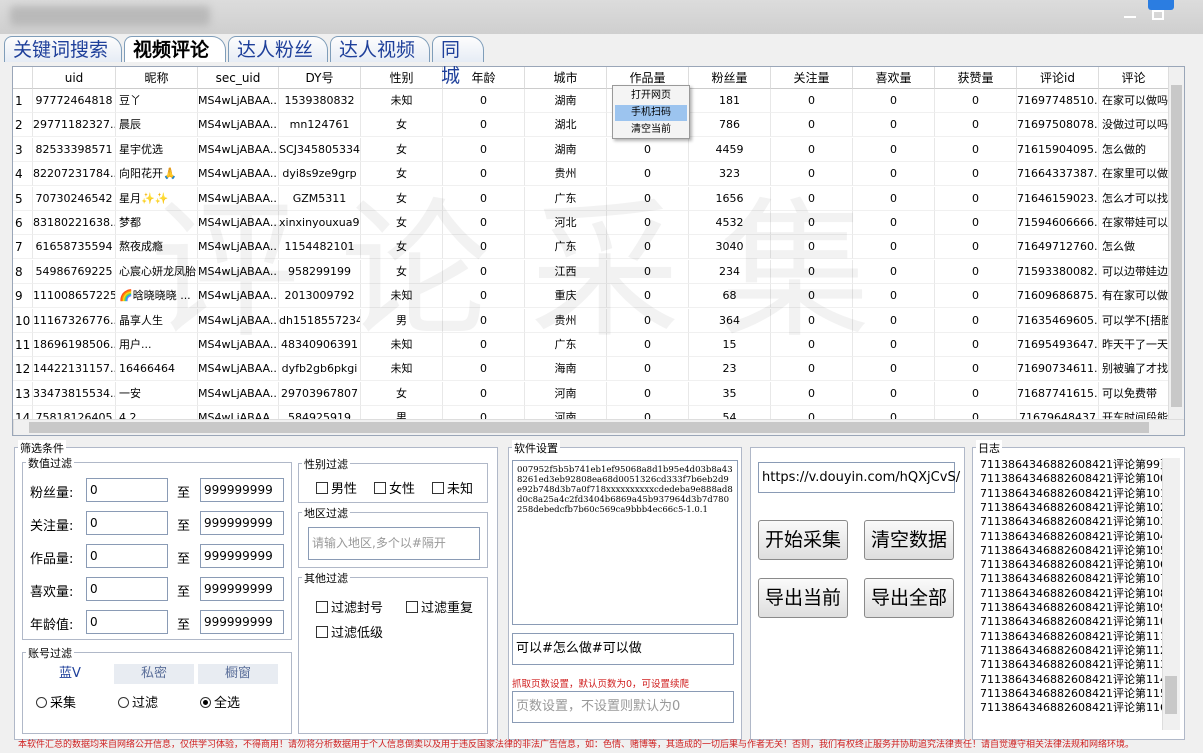 The height and width of the screenshot is (753, 1203). Describe the element at coordinates (1171, 695) in the screenshot. I see `log-thumb` at that location.